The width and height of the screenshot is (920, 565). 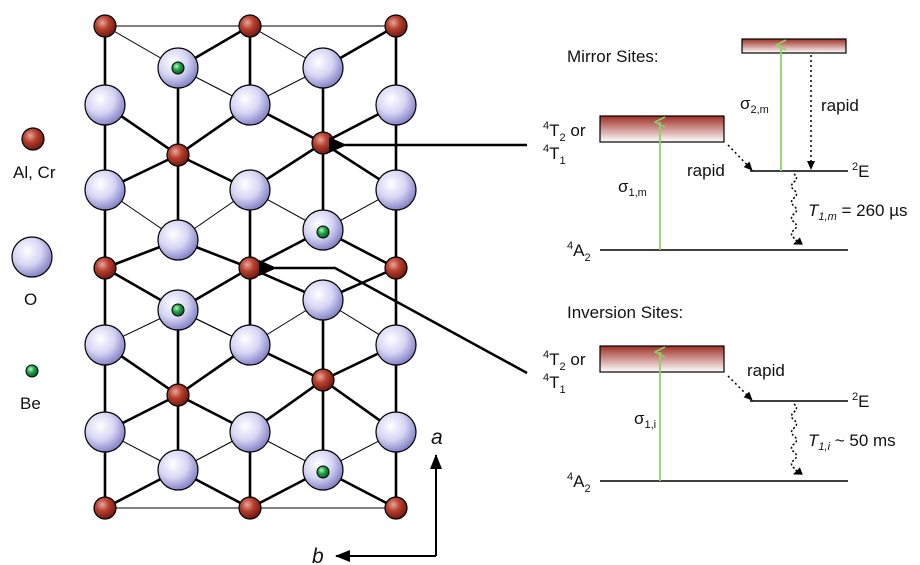 I want to click on mirror-upper-band-high, so click(x=794, y=46).